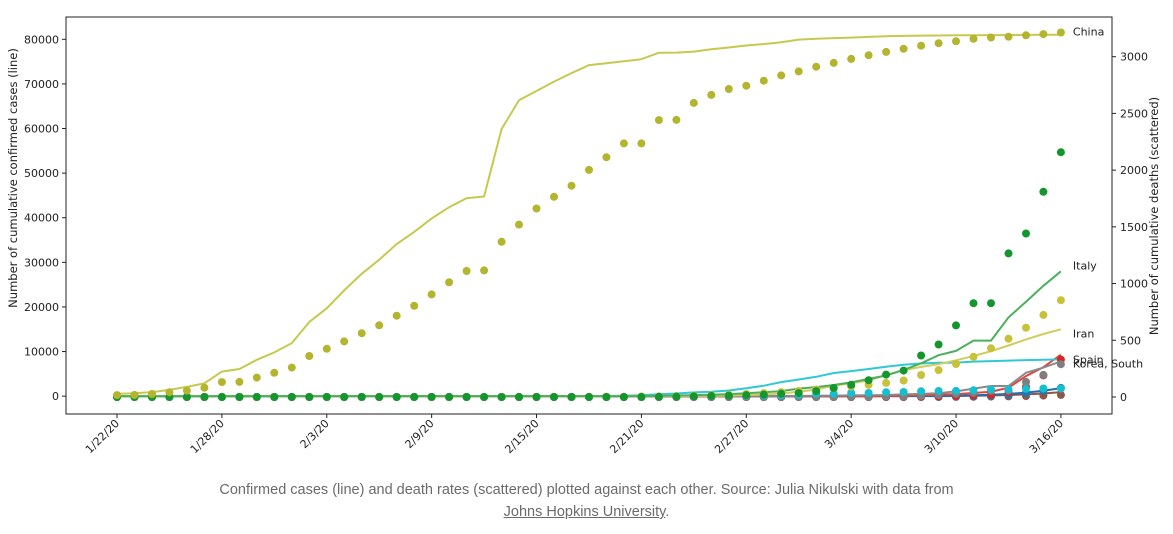 The height and width of the screenshot is (534, 1173). Describe the element at coordinates (1134, 284) in the screenshot. I see `right-tick-label: 1000` at that location.